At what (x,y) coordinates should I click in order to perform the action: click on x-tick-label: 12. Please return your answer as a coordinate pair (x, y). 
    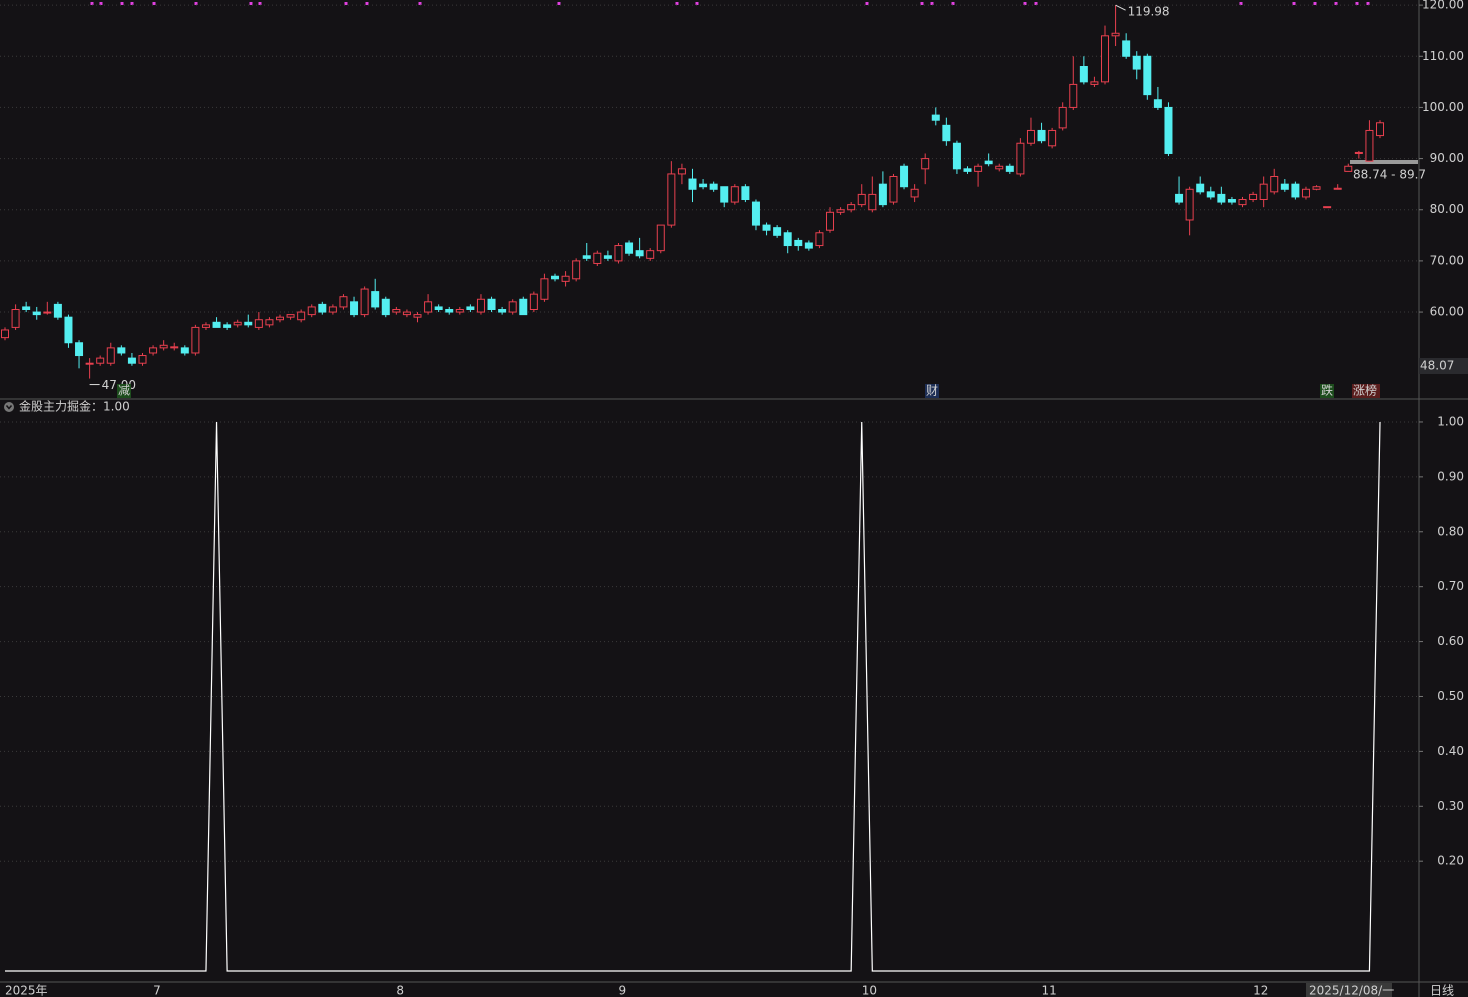
    Looking at the image, I should click on (1260, 990).